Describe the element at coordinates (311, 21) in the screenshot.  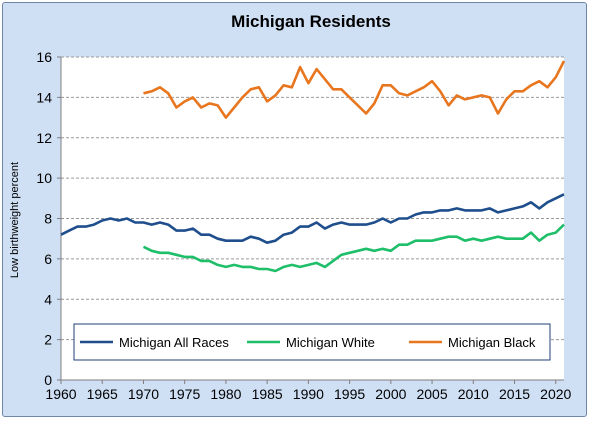
I see `chart-title: Michigan Residents` at that location.